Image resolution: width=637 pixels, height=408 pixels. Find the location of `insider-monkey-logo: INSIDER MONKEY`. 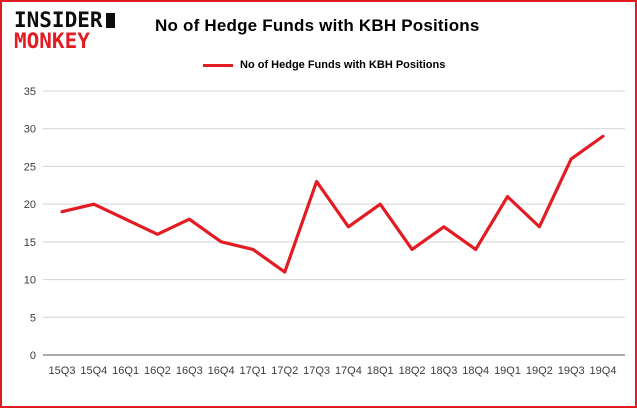

insider-monkey-logo: INSIDER MONKEY is located at coordinates (64, 31).